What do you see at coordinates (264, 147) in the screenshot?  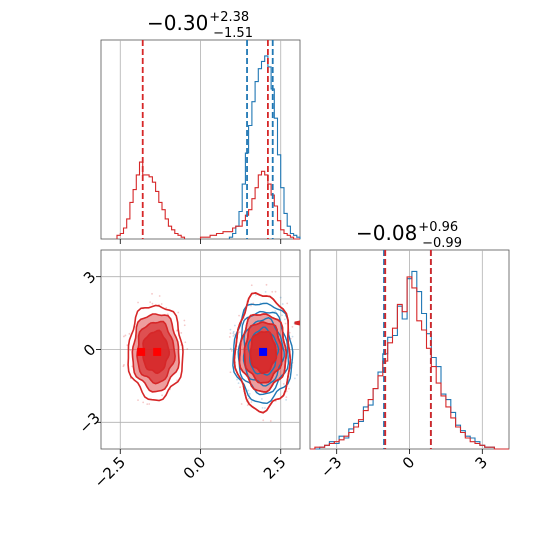 I see `blue-histogram-p0` at bounding box center [264, 147].